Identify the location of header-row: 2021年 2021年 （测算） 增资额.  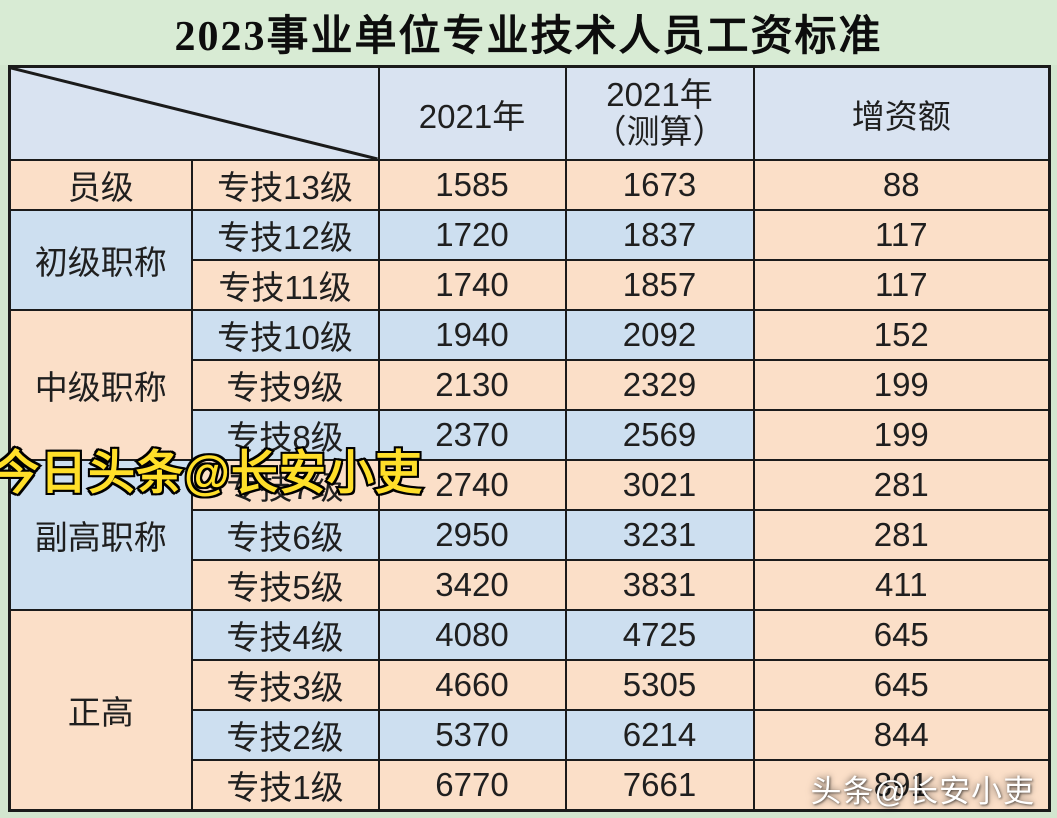
(529, 113).